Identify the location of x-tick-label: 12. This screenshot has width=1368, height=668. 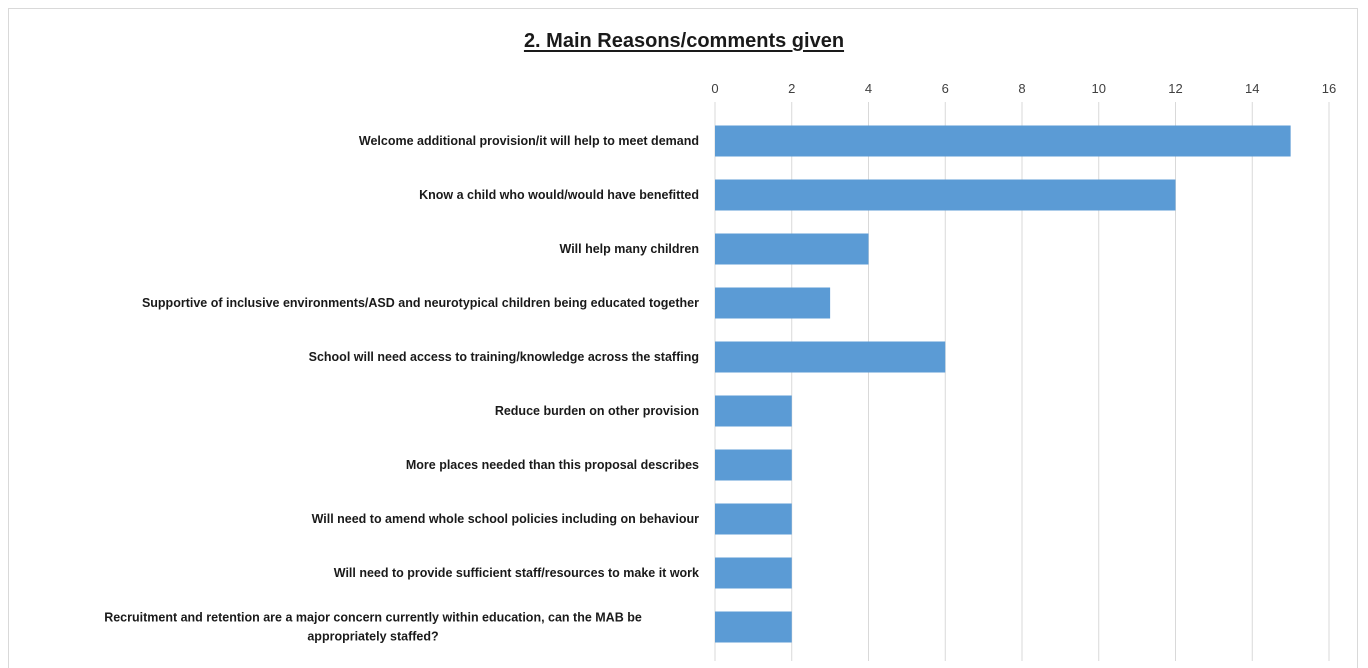
(1175, 88).